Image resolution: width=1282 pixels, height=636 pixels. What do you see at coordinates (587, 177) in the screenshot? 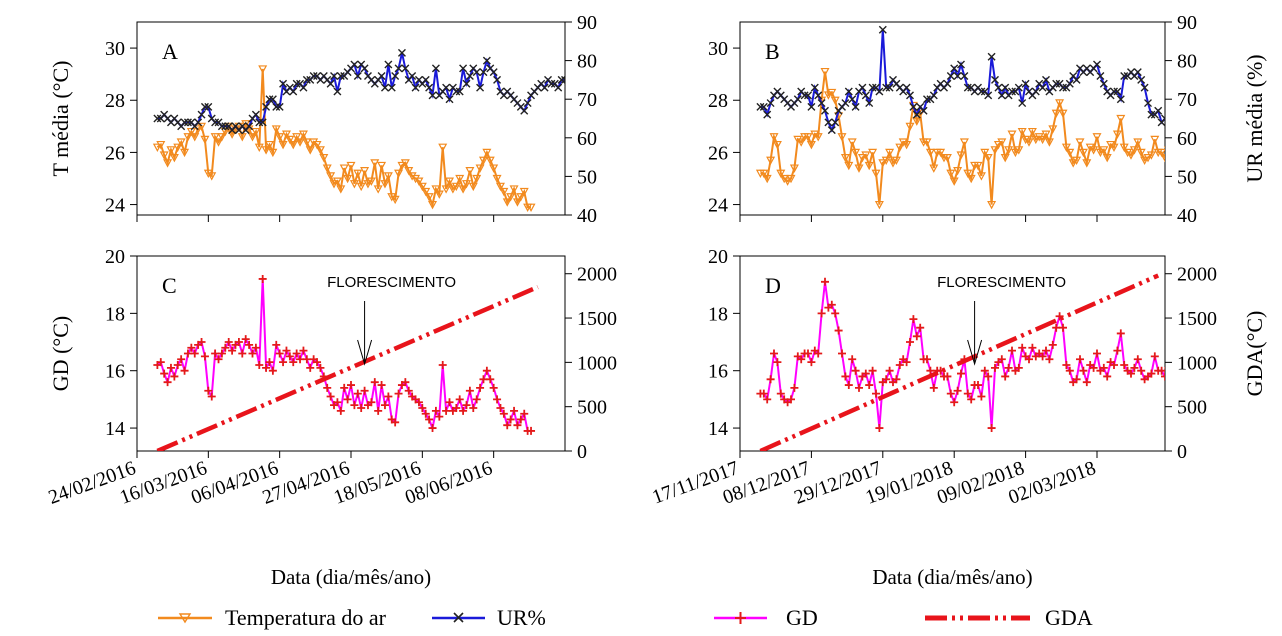
I see `right-tick-label: 50` at bounding box center [587, 177].